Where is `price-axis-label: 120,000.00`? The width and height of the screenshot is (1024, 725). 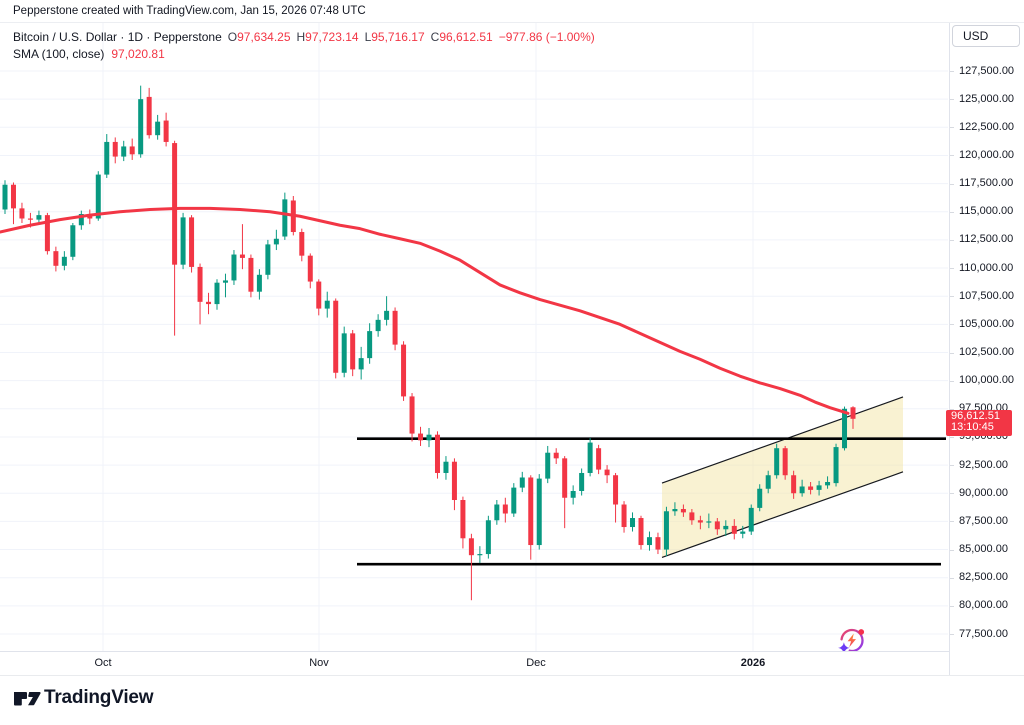 price-axis-label: 120,000.00 is located at coordinates (987, 154).